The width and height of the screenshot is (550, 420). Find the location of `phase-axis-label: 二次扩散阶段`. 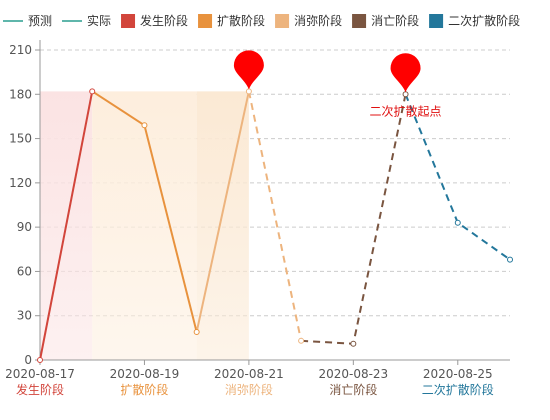

phase-axis-label: 二次扩散阶段 is located at coordinates (458, 389).